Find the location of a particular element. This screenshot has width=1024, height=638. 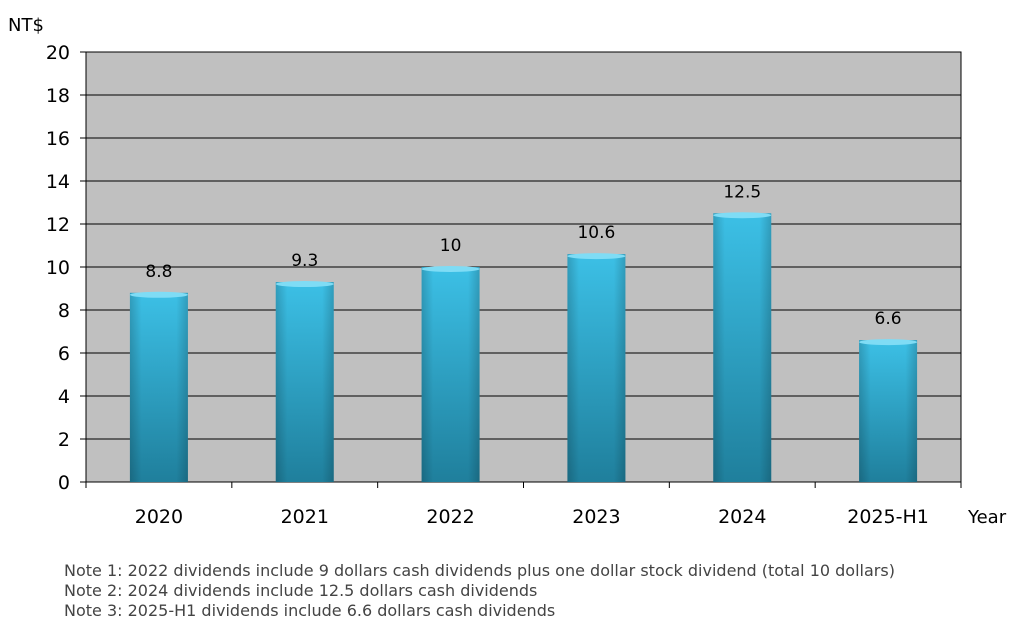

data-label: 9.3 is located at coordinates (304, 261).